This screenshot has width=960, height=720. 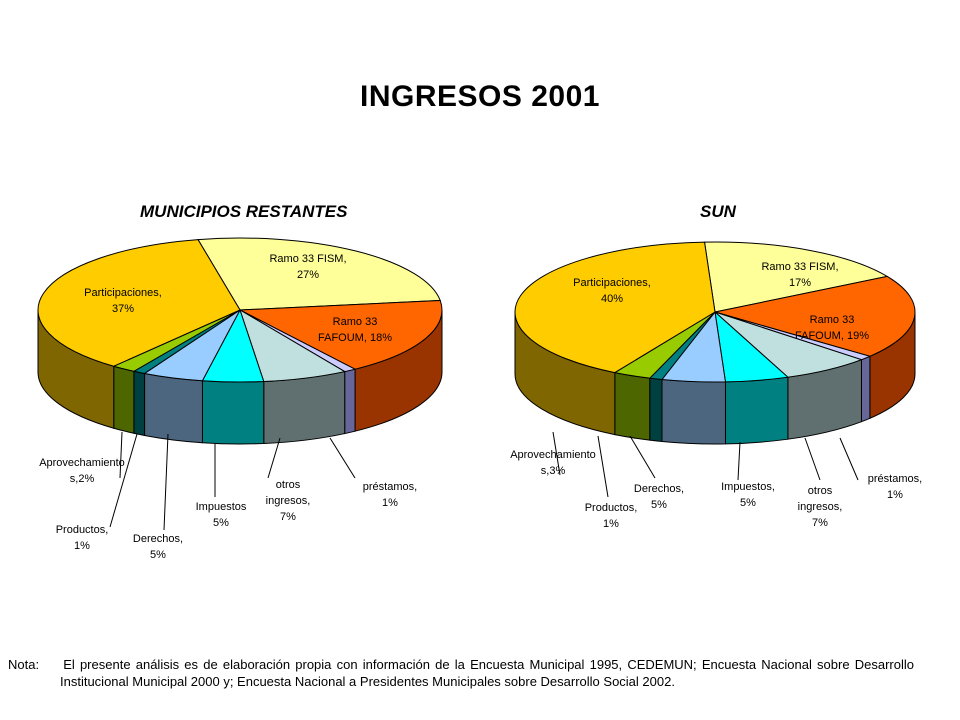 I want to click on note-prefix: Nota:, so click(x=24, y=664).